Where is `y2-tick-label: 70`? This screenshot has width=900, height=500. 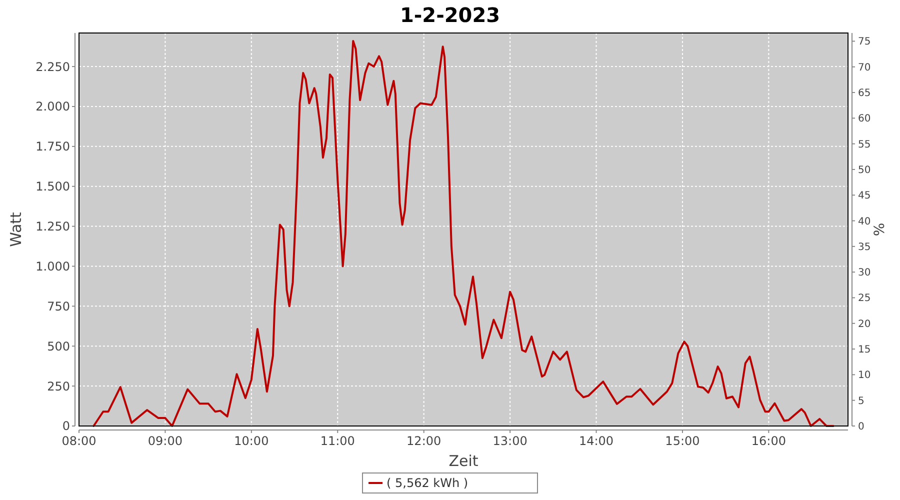 y2-tick-label: 70 is located at coordinates (864, 68).